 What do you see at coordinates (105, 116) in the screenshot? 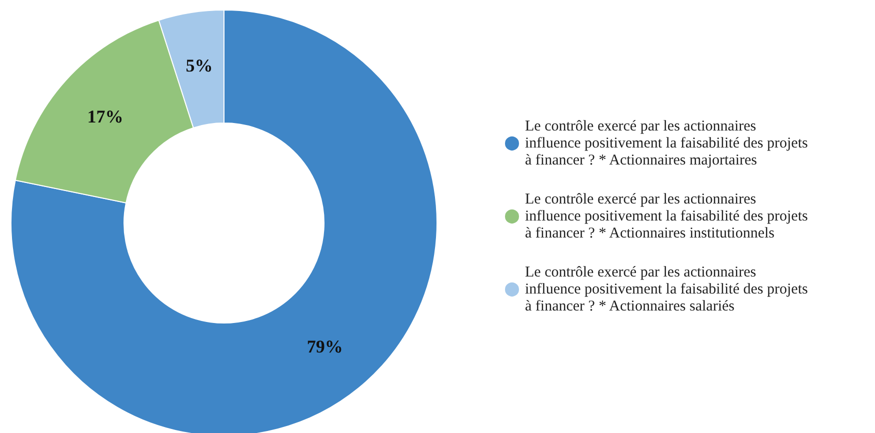
I see `data-label: 17%` at bounding box center [105, 116].